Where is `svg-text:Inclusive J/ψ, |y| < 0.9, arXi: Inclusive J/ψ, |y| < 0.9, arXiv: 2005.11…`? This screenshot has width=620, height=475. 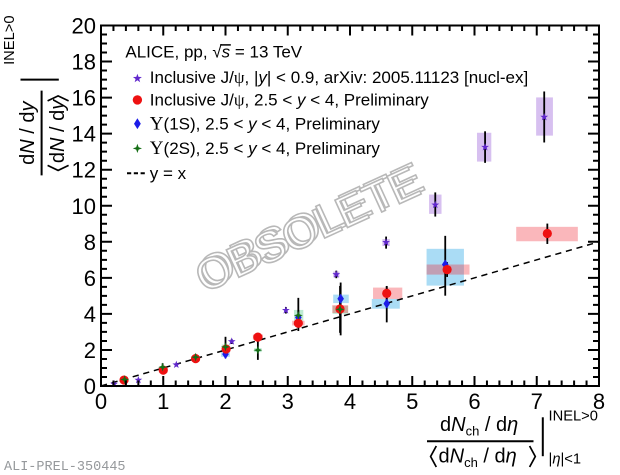 svg-text:Inclusive J/ψ, |y| < 0.9, arXi: Inclusive J/ψ, |y| < 0.9, arXiv: 2005.11… is located at coordinates (339, 77).